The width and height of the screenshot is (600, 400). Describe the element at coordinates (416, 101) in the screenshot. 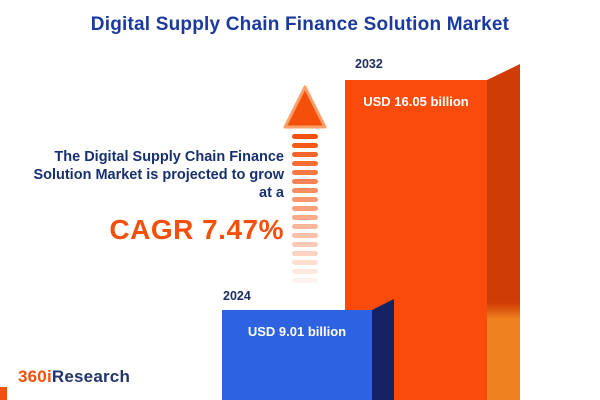

I see `bar-2032-value-label: USD 16.05 billion` at that location.